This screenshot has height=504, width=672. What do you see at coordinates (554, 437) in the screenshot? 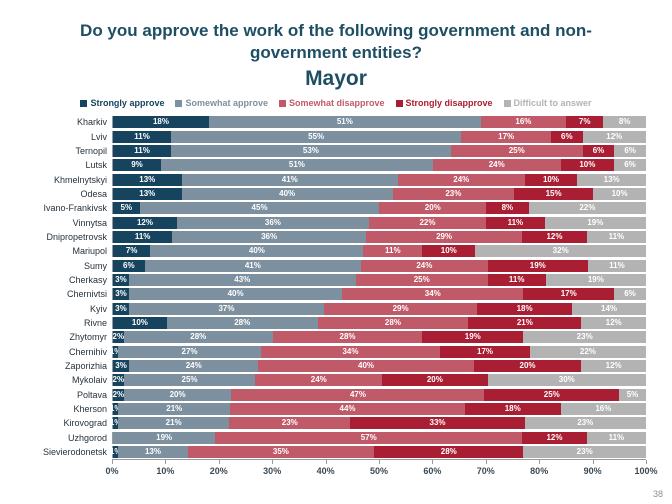
I see `bar-segment: 12%` at bounding box center [554, 437].